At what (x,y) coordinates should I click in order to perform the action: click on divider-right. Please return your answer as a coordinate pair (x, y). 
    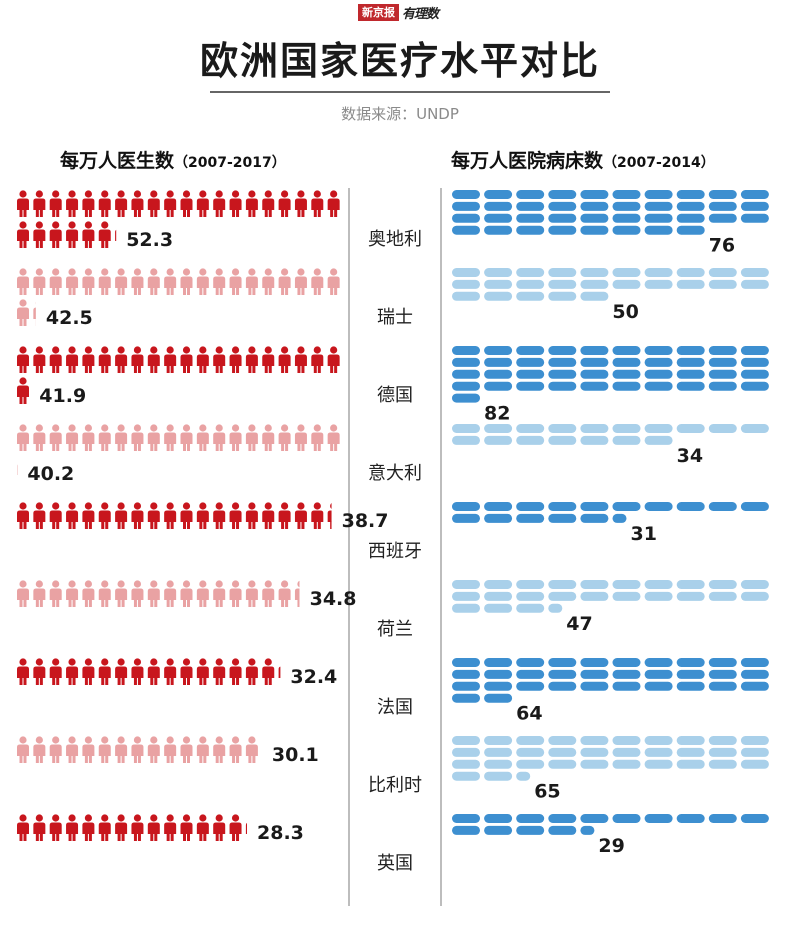
    Looking at the image, I should click on (441, 547).